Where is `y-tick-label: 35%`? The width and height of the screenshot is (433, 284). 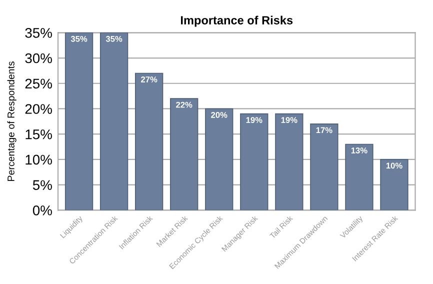 y-tick-label: 35% is located at coordinates (38, 33).